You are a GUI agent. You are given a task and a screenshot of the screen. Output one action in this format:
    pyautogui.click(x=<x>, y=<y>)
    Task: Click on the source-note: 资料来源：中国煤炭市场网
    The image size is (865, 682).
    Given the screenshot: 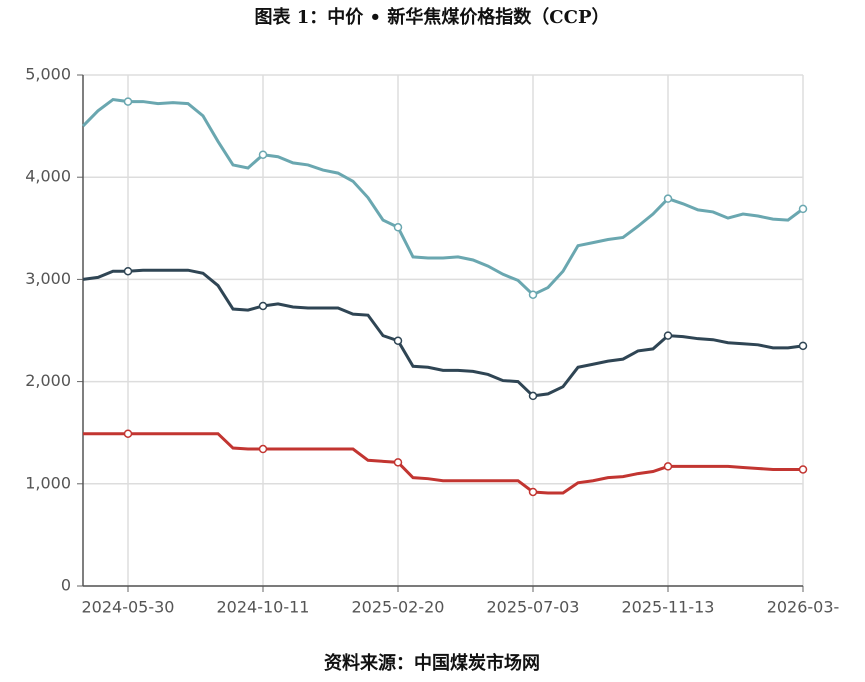 What is the action you would take?
    pyautogui.click(x=432, y=663)
    